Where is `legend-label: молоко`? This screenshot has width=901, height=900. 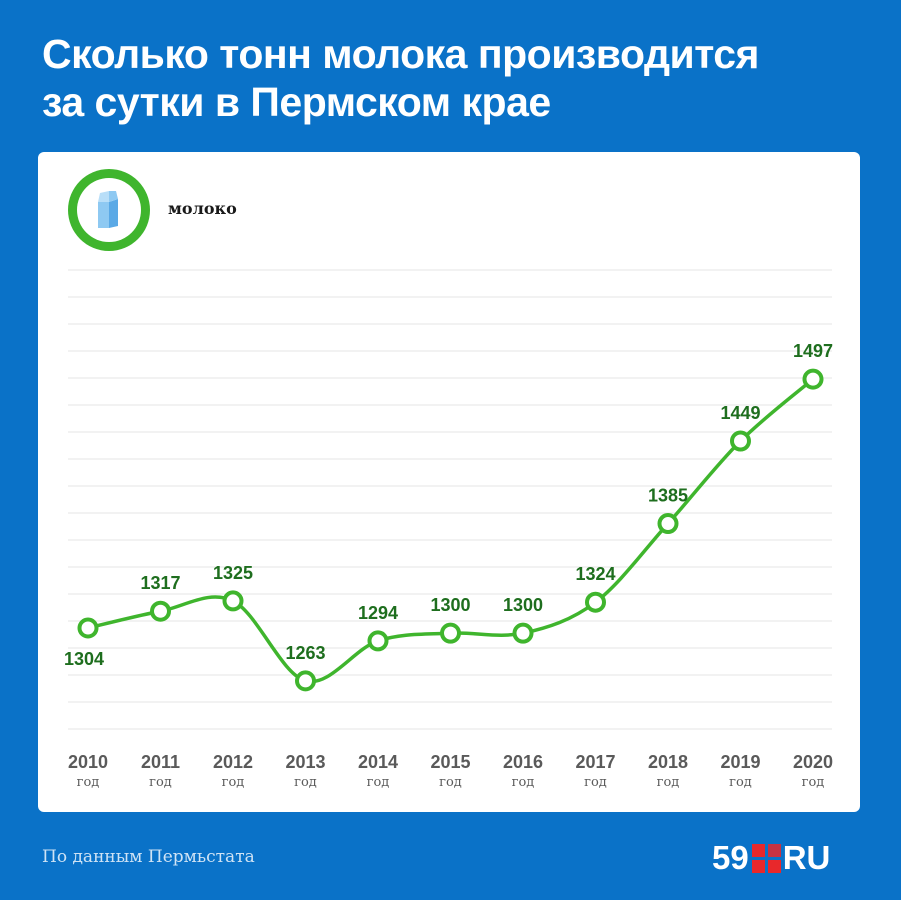 legend-label: молоко is located at coordinates (202, 208).